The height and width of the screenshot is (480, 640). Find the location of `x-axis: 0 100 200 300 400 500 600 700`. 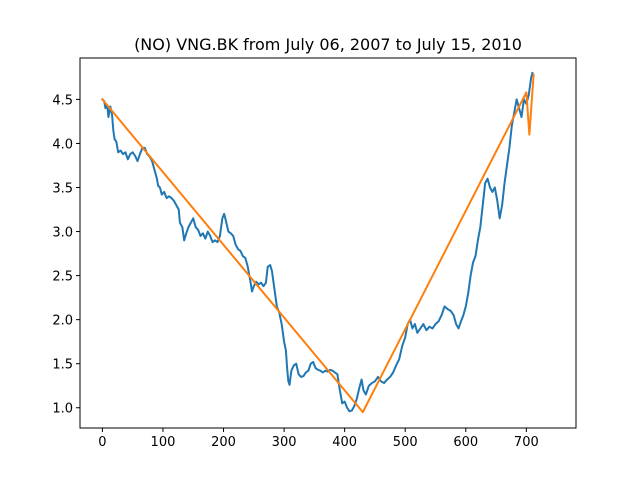

x-axis: 0 100 200 300 400 500 600 700 is located at coordinates (318, 439).